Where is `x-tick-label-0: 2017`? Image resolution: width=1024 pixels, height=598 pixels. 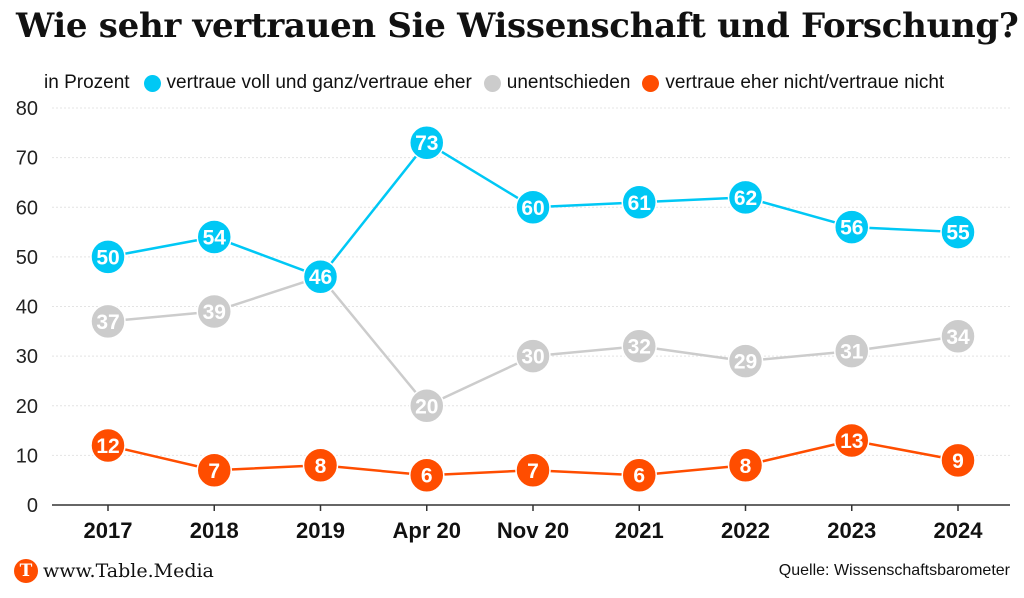 x-tick-label-0: 2017 is located at coordinates (108, 530).